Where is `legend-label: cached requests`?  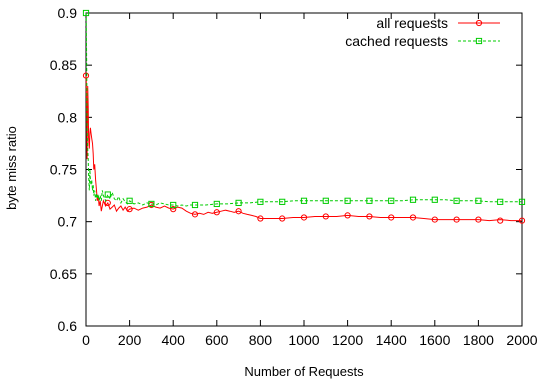 legend-label: cached requests is located at coordinates (396, 41).